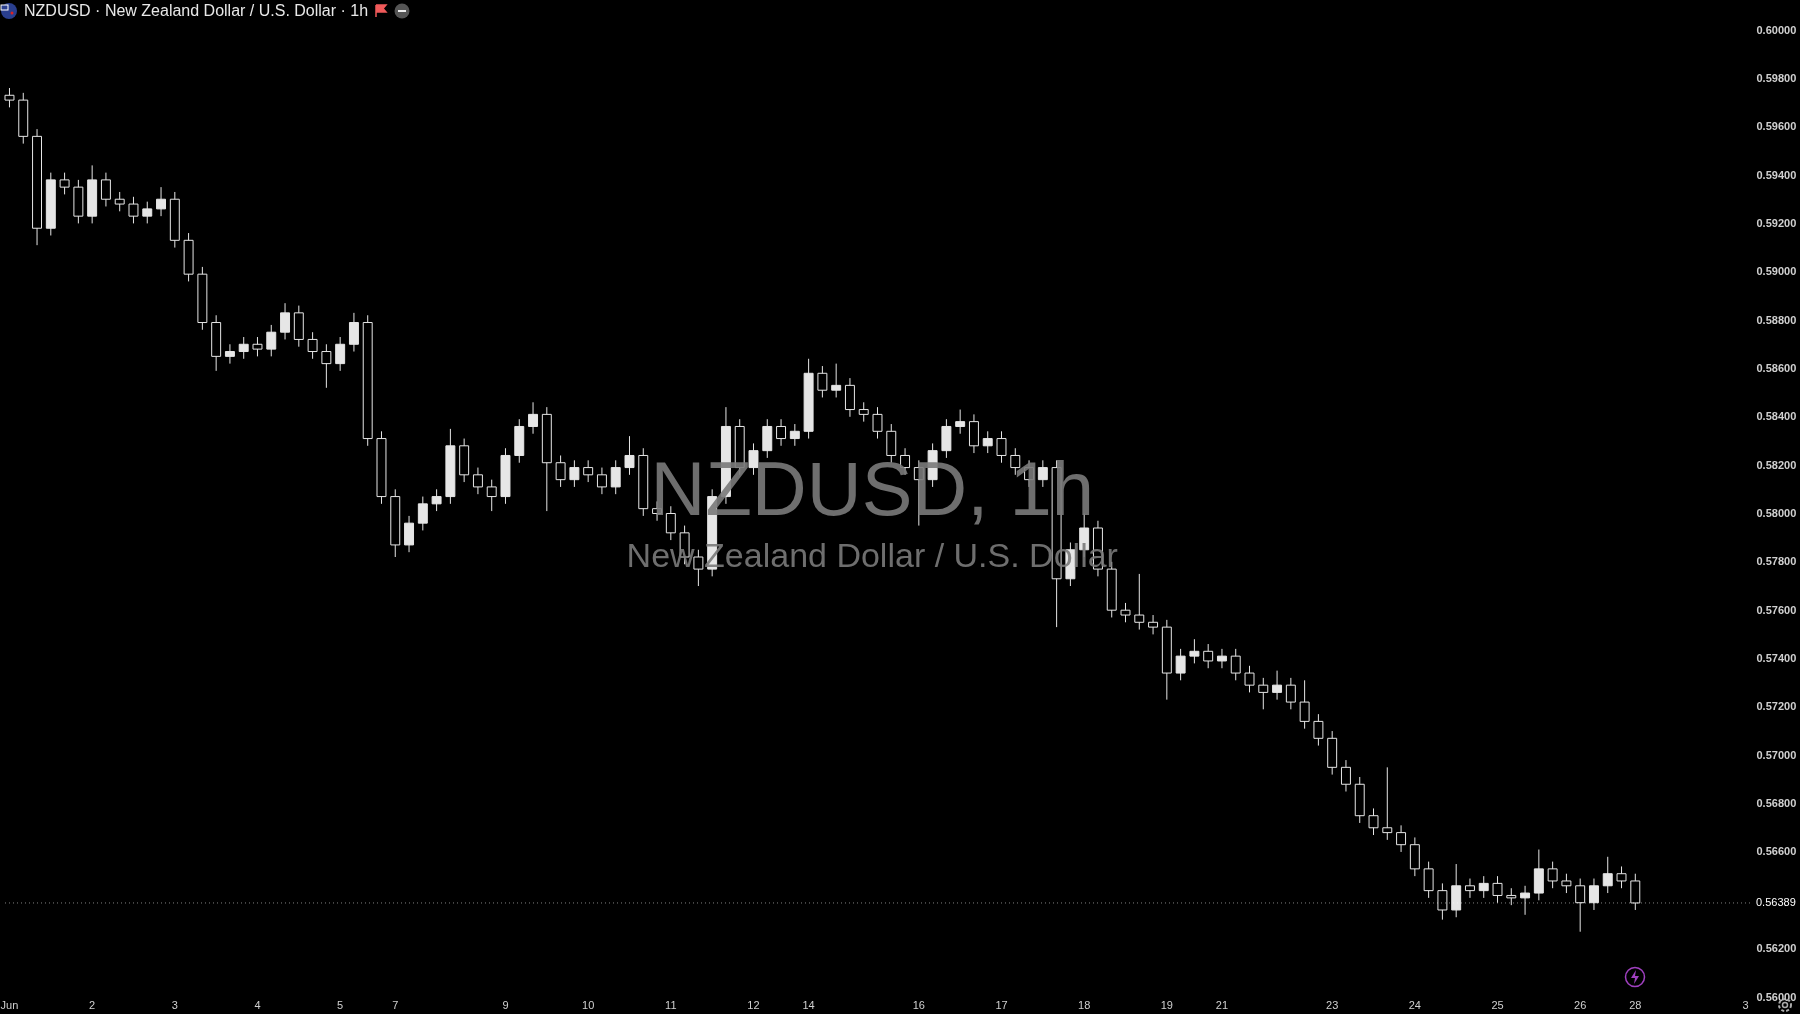 This screenshot has width=1800, height=1014. I want to click on y-tick-label: 0.56200, so click(1776, 948).